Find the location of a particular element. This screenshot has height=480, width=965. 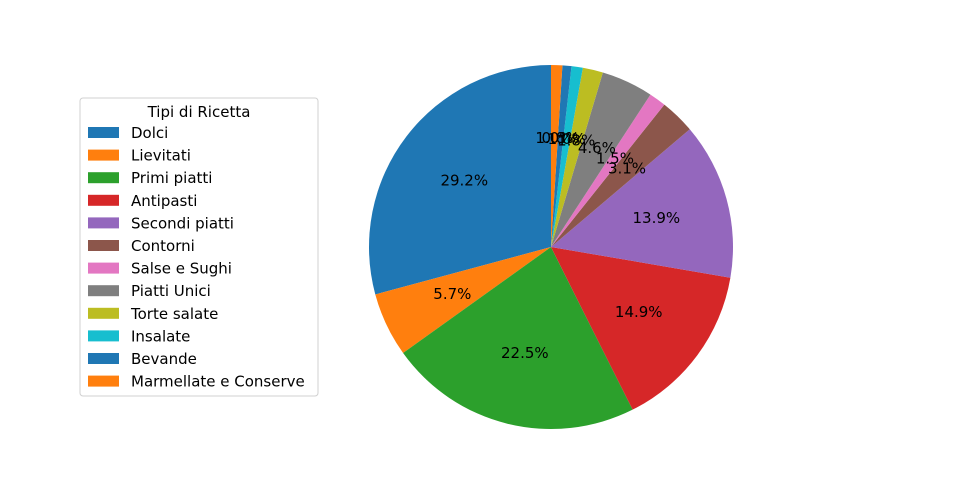

pie-percent-label-contorni: 3.1% is located at coordinates (627, 169).